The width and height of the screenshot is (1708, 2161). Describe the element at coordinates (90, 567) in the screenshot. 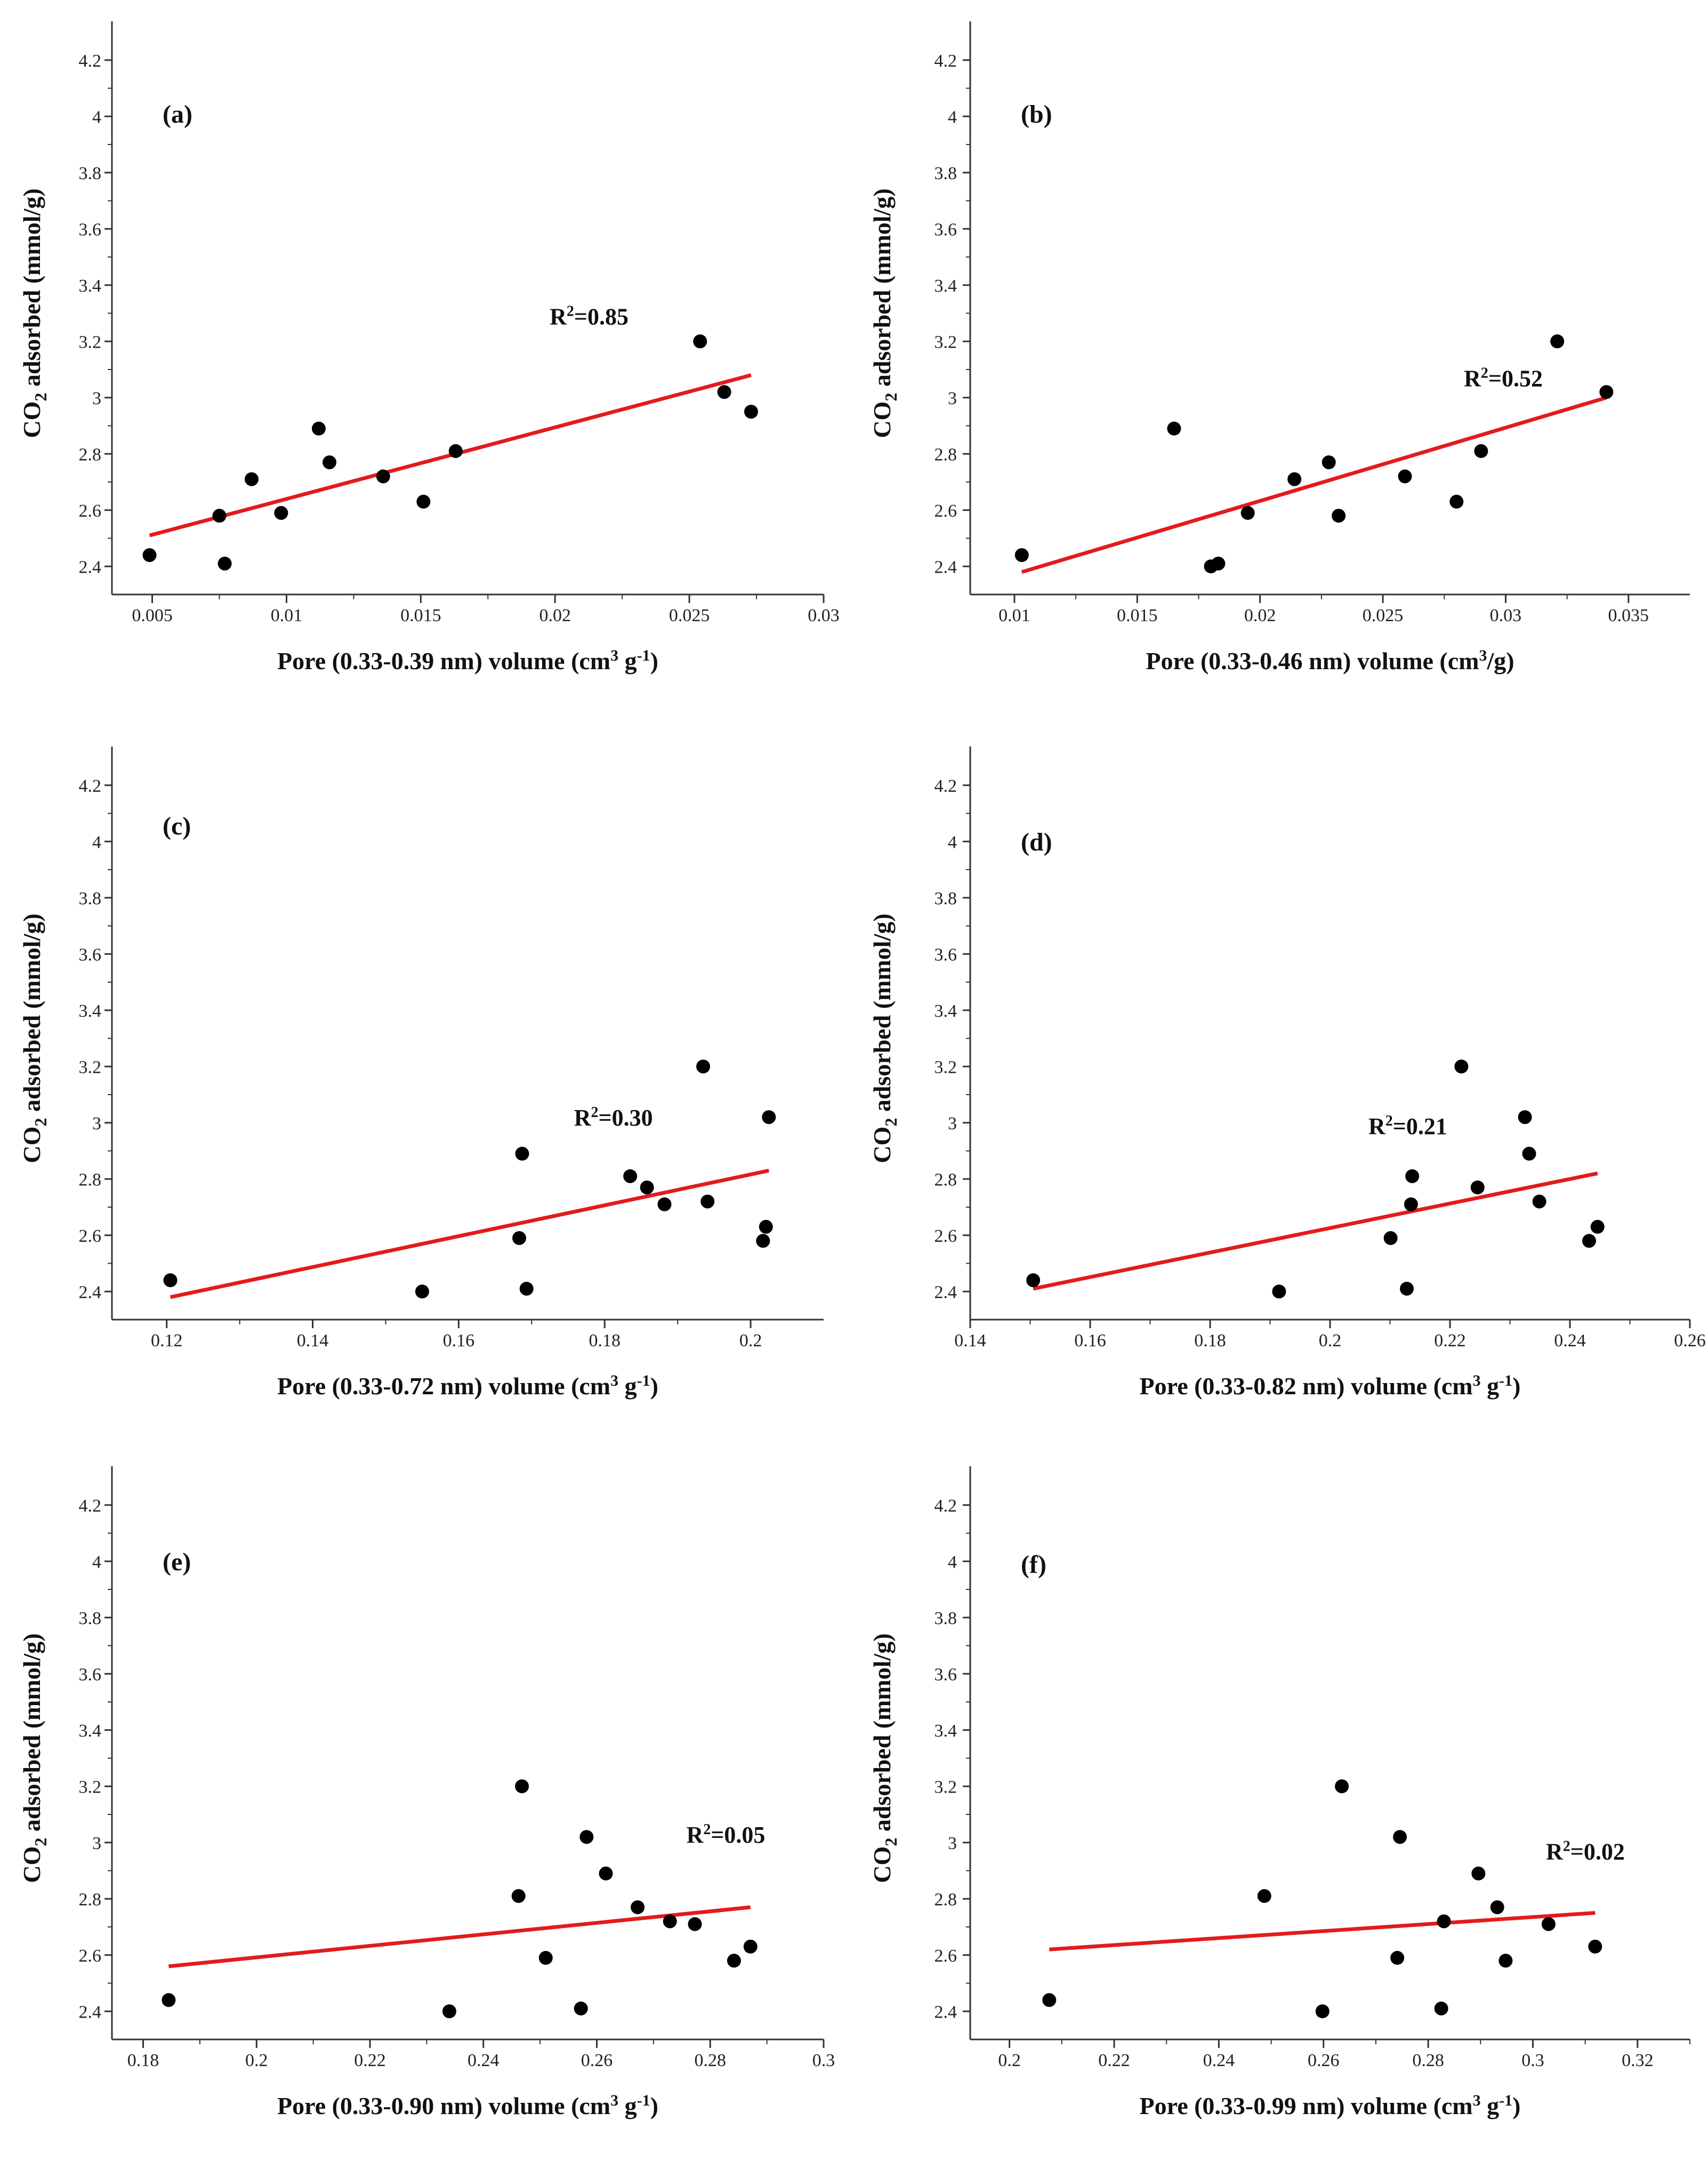

I see `y-tick-label: 2.4` at that location.